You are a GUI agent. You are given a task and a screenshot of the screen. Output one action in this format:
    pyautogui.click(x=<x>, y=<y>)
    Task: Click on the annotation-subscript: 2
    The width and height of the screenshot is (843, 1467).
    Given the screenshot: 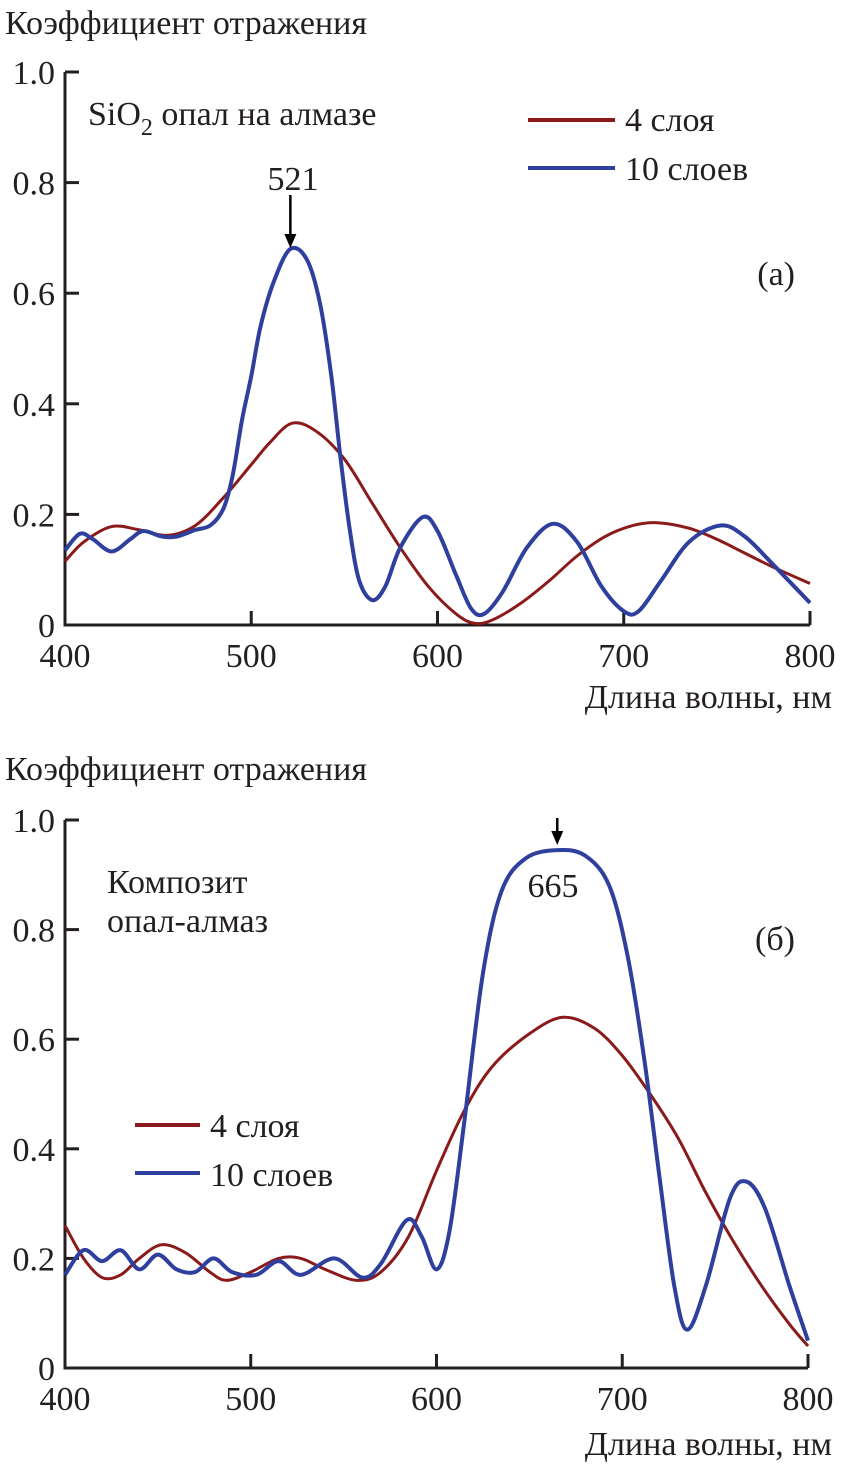 What is the action you would take?
    pyautogui.click(x=147, y=128)
    